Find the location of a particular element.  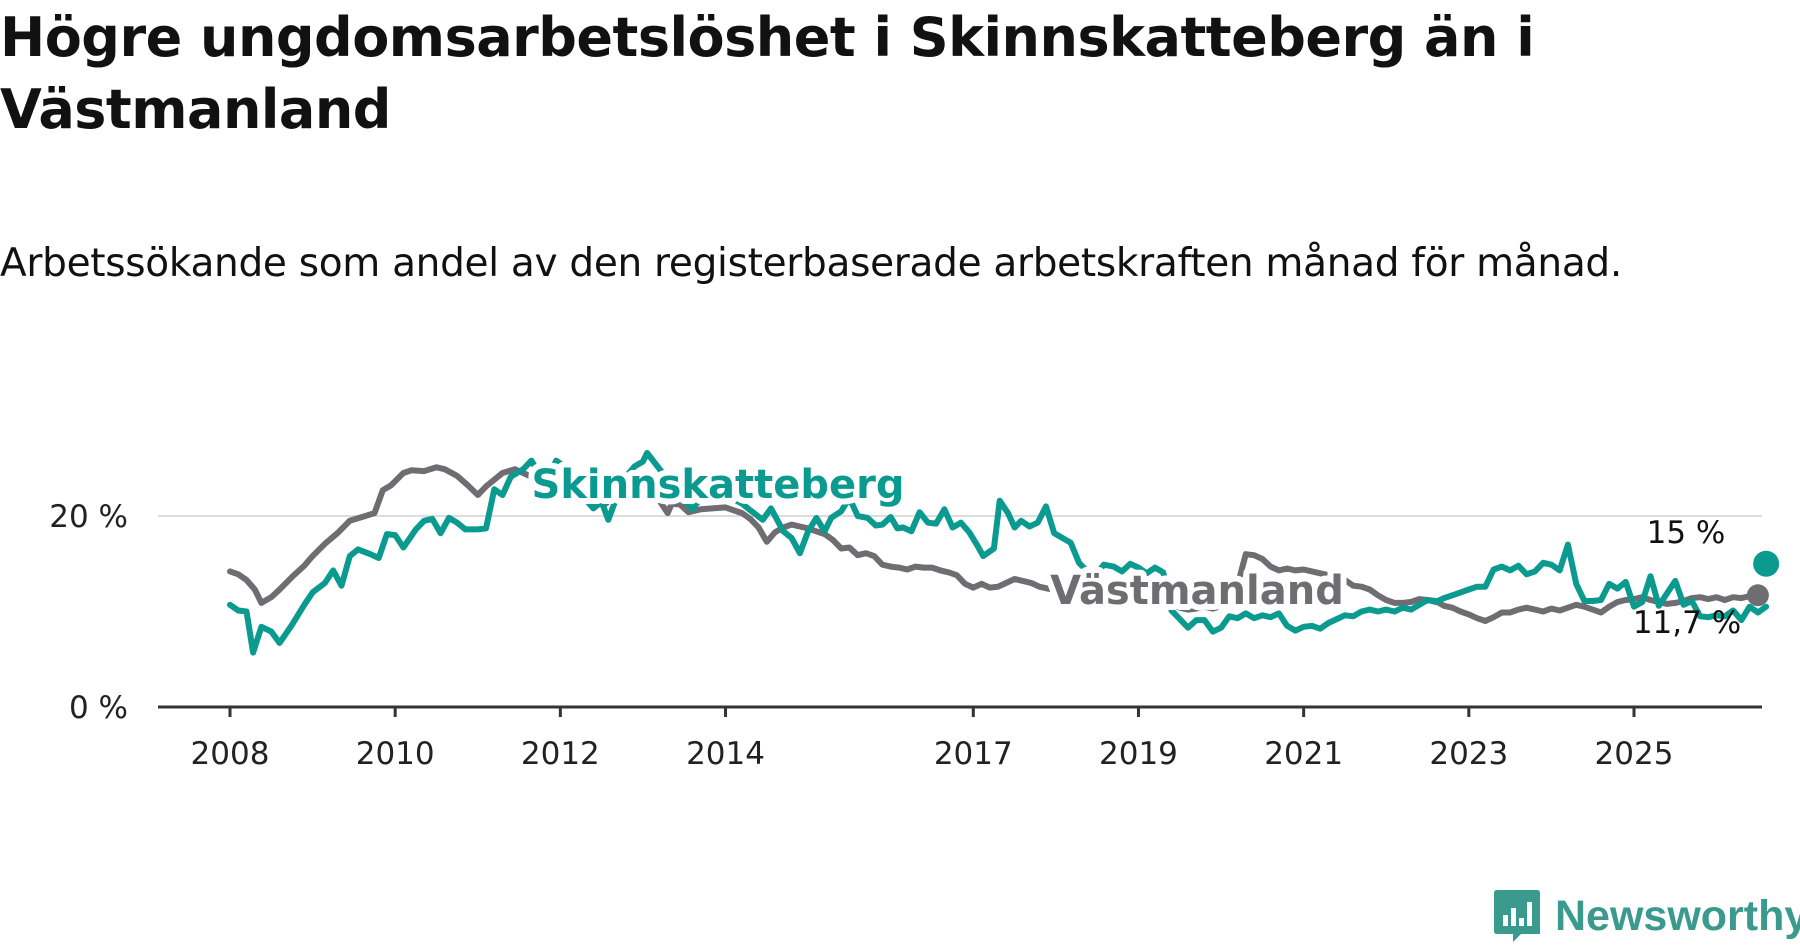

y-tick-label: 20 % is located at coordinates (88, 517).